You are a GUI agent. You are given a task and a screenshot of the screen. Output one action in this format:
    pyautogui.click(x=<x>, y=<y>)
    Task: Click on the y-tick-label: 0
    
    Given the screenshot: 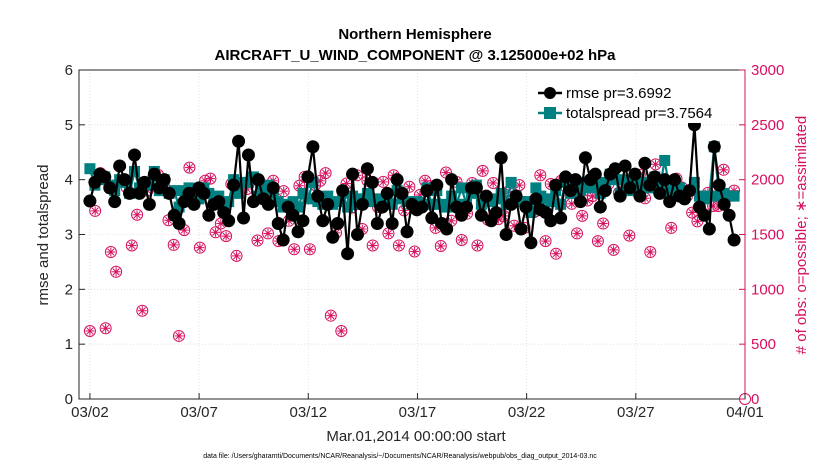 What is the action you would take?
    pyautogui.click(x=69, y=399)
    